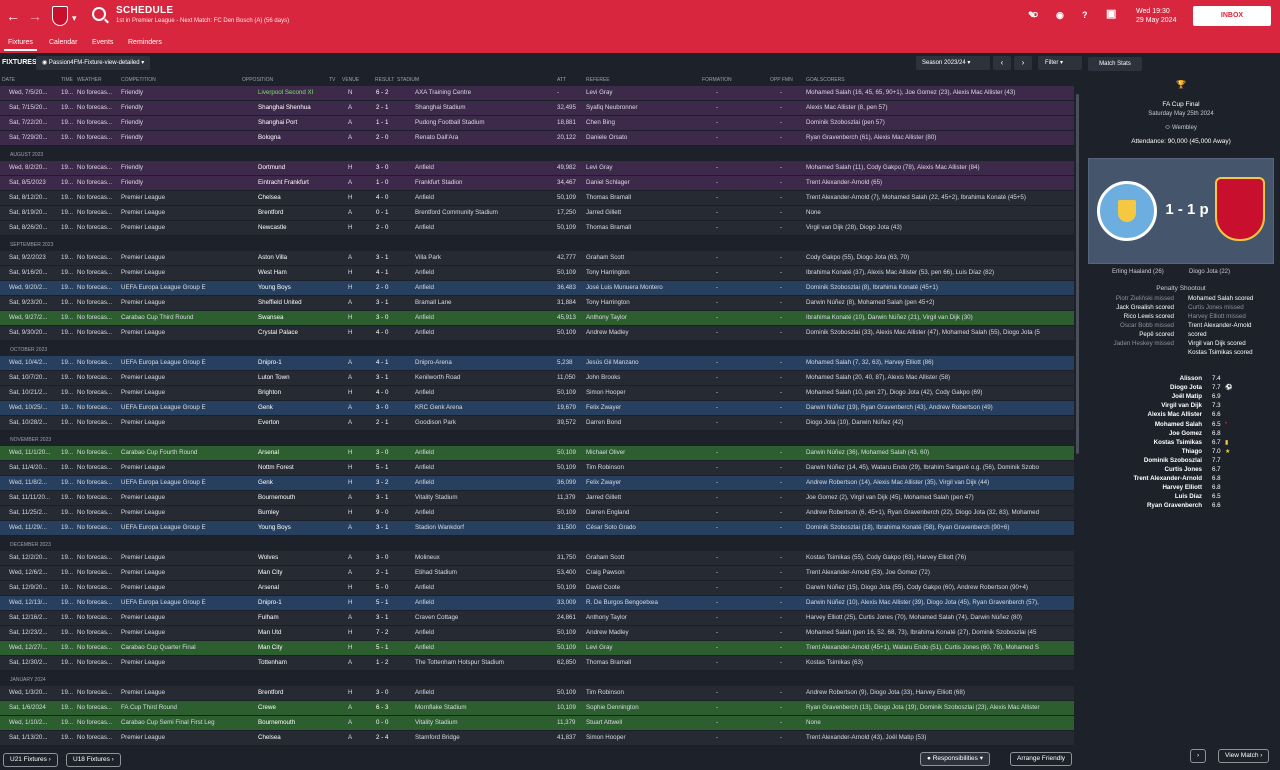 This screenshot has height=770, width=1280. I want to click on score-box: 1 - 1 p, so click(1181, 211).